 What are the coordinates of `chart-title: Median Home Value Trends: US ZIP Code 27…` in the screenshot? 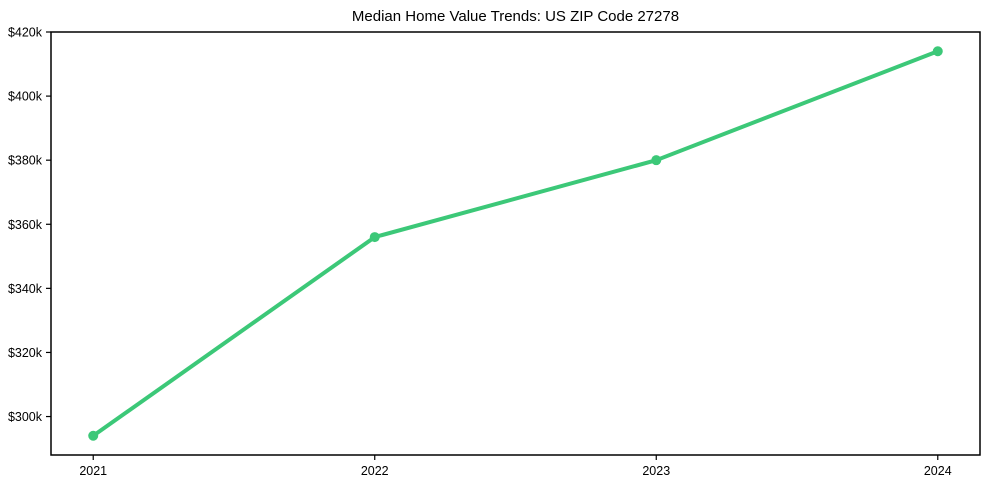 It's located at (515, 16).